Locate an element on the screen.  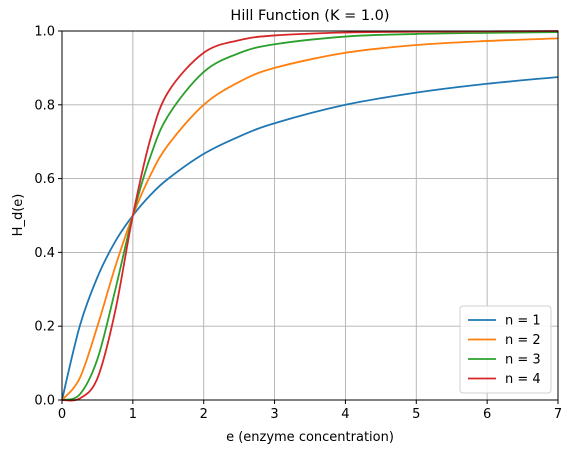
y-tick-label: 0.2 is located at coordinates (44, 327).